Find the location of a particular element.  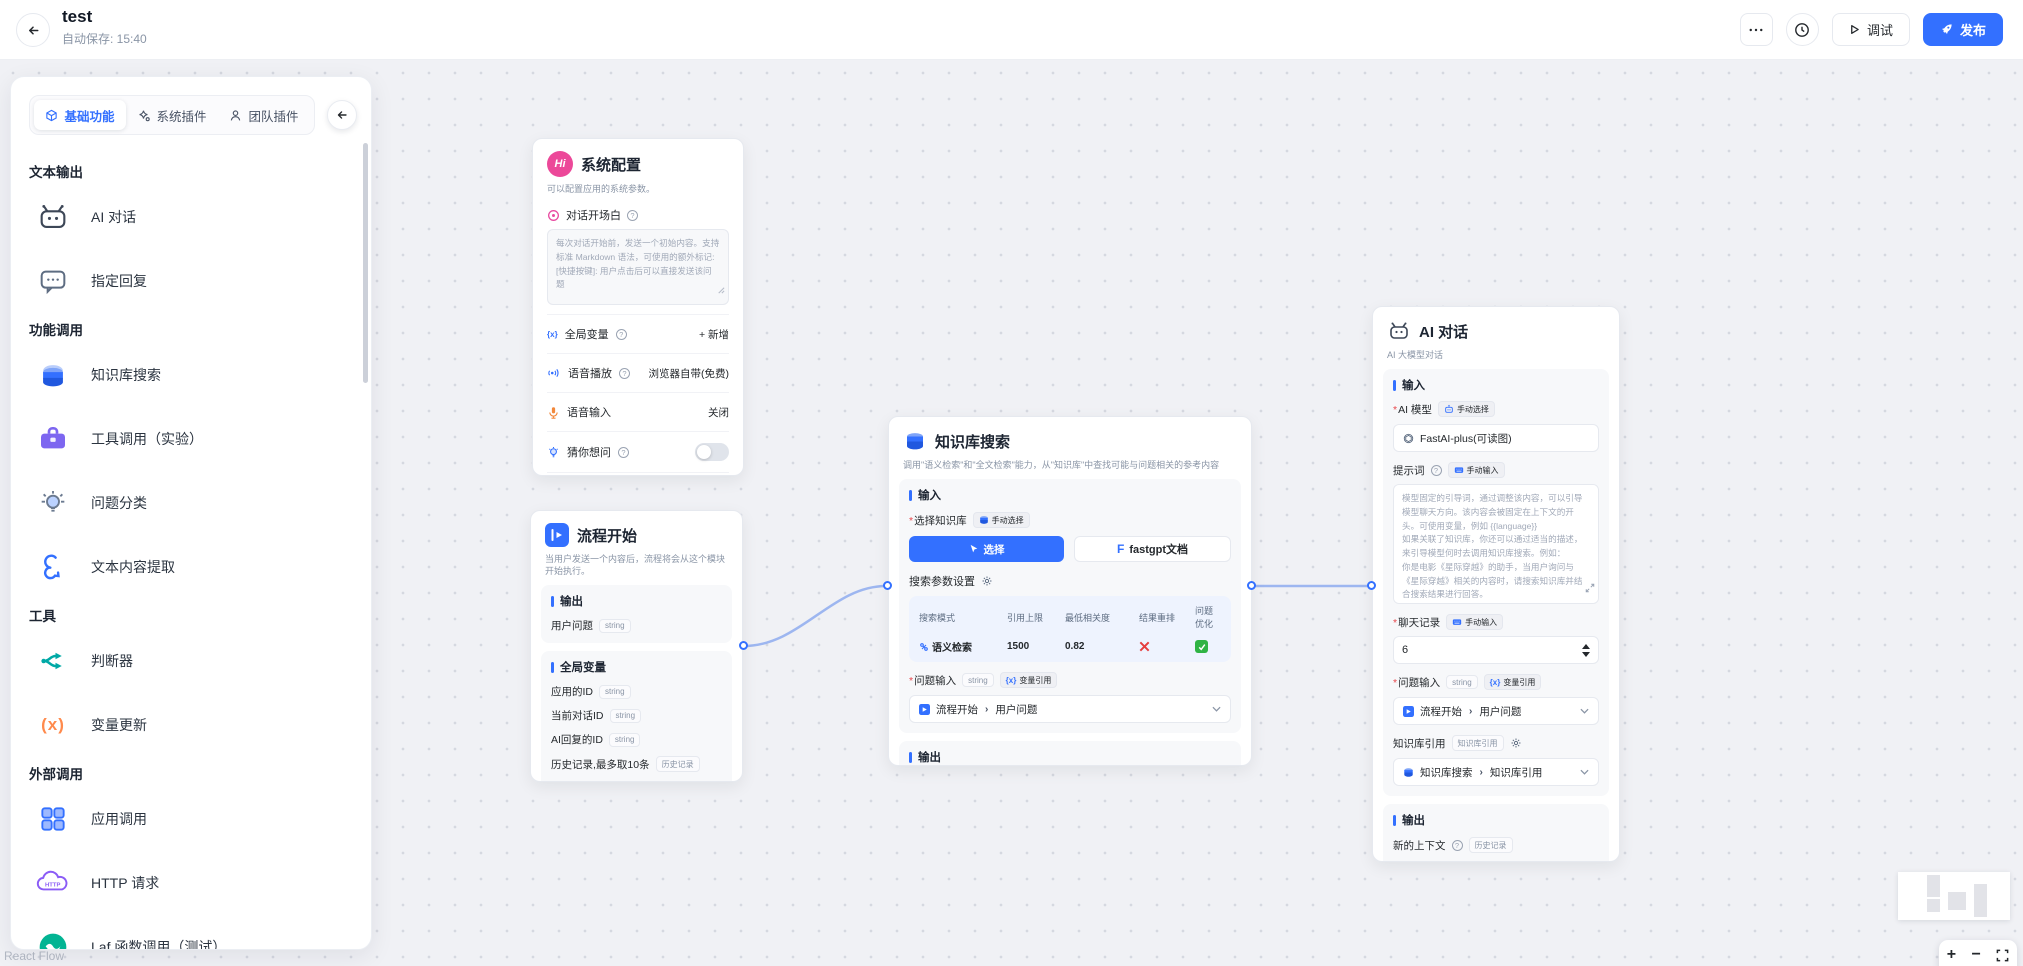

dataset-select-label: 选择知识库 is located at coordinates (938, 520).